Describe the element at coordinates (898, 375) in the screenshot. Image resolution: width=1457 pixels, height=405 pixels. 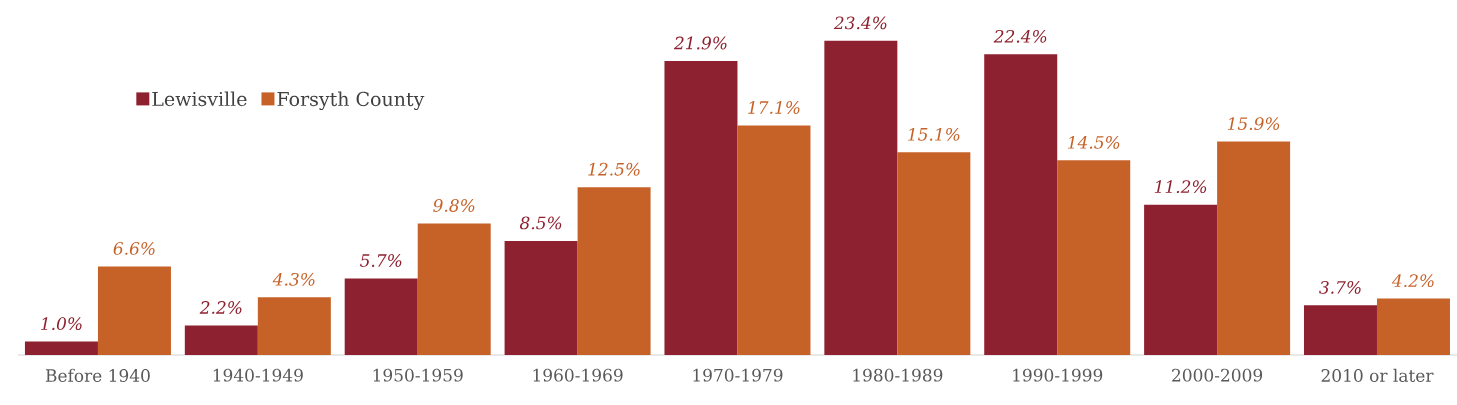
I see `x-tick-label: 1980-1989` at that location.